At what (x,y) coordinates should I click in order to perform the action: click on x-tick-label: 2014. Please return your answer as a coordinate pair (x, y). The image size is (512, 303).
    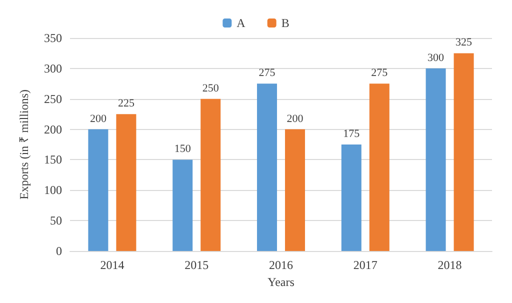
    Looking at the image, I should click on (112, 265).